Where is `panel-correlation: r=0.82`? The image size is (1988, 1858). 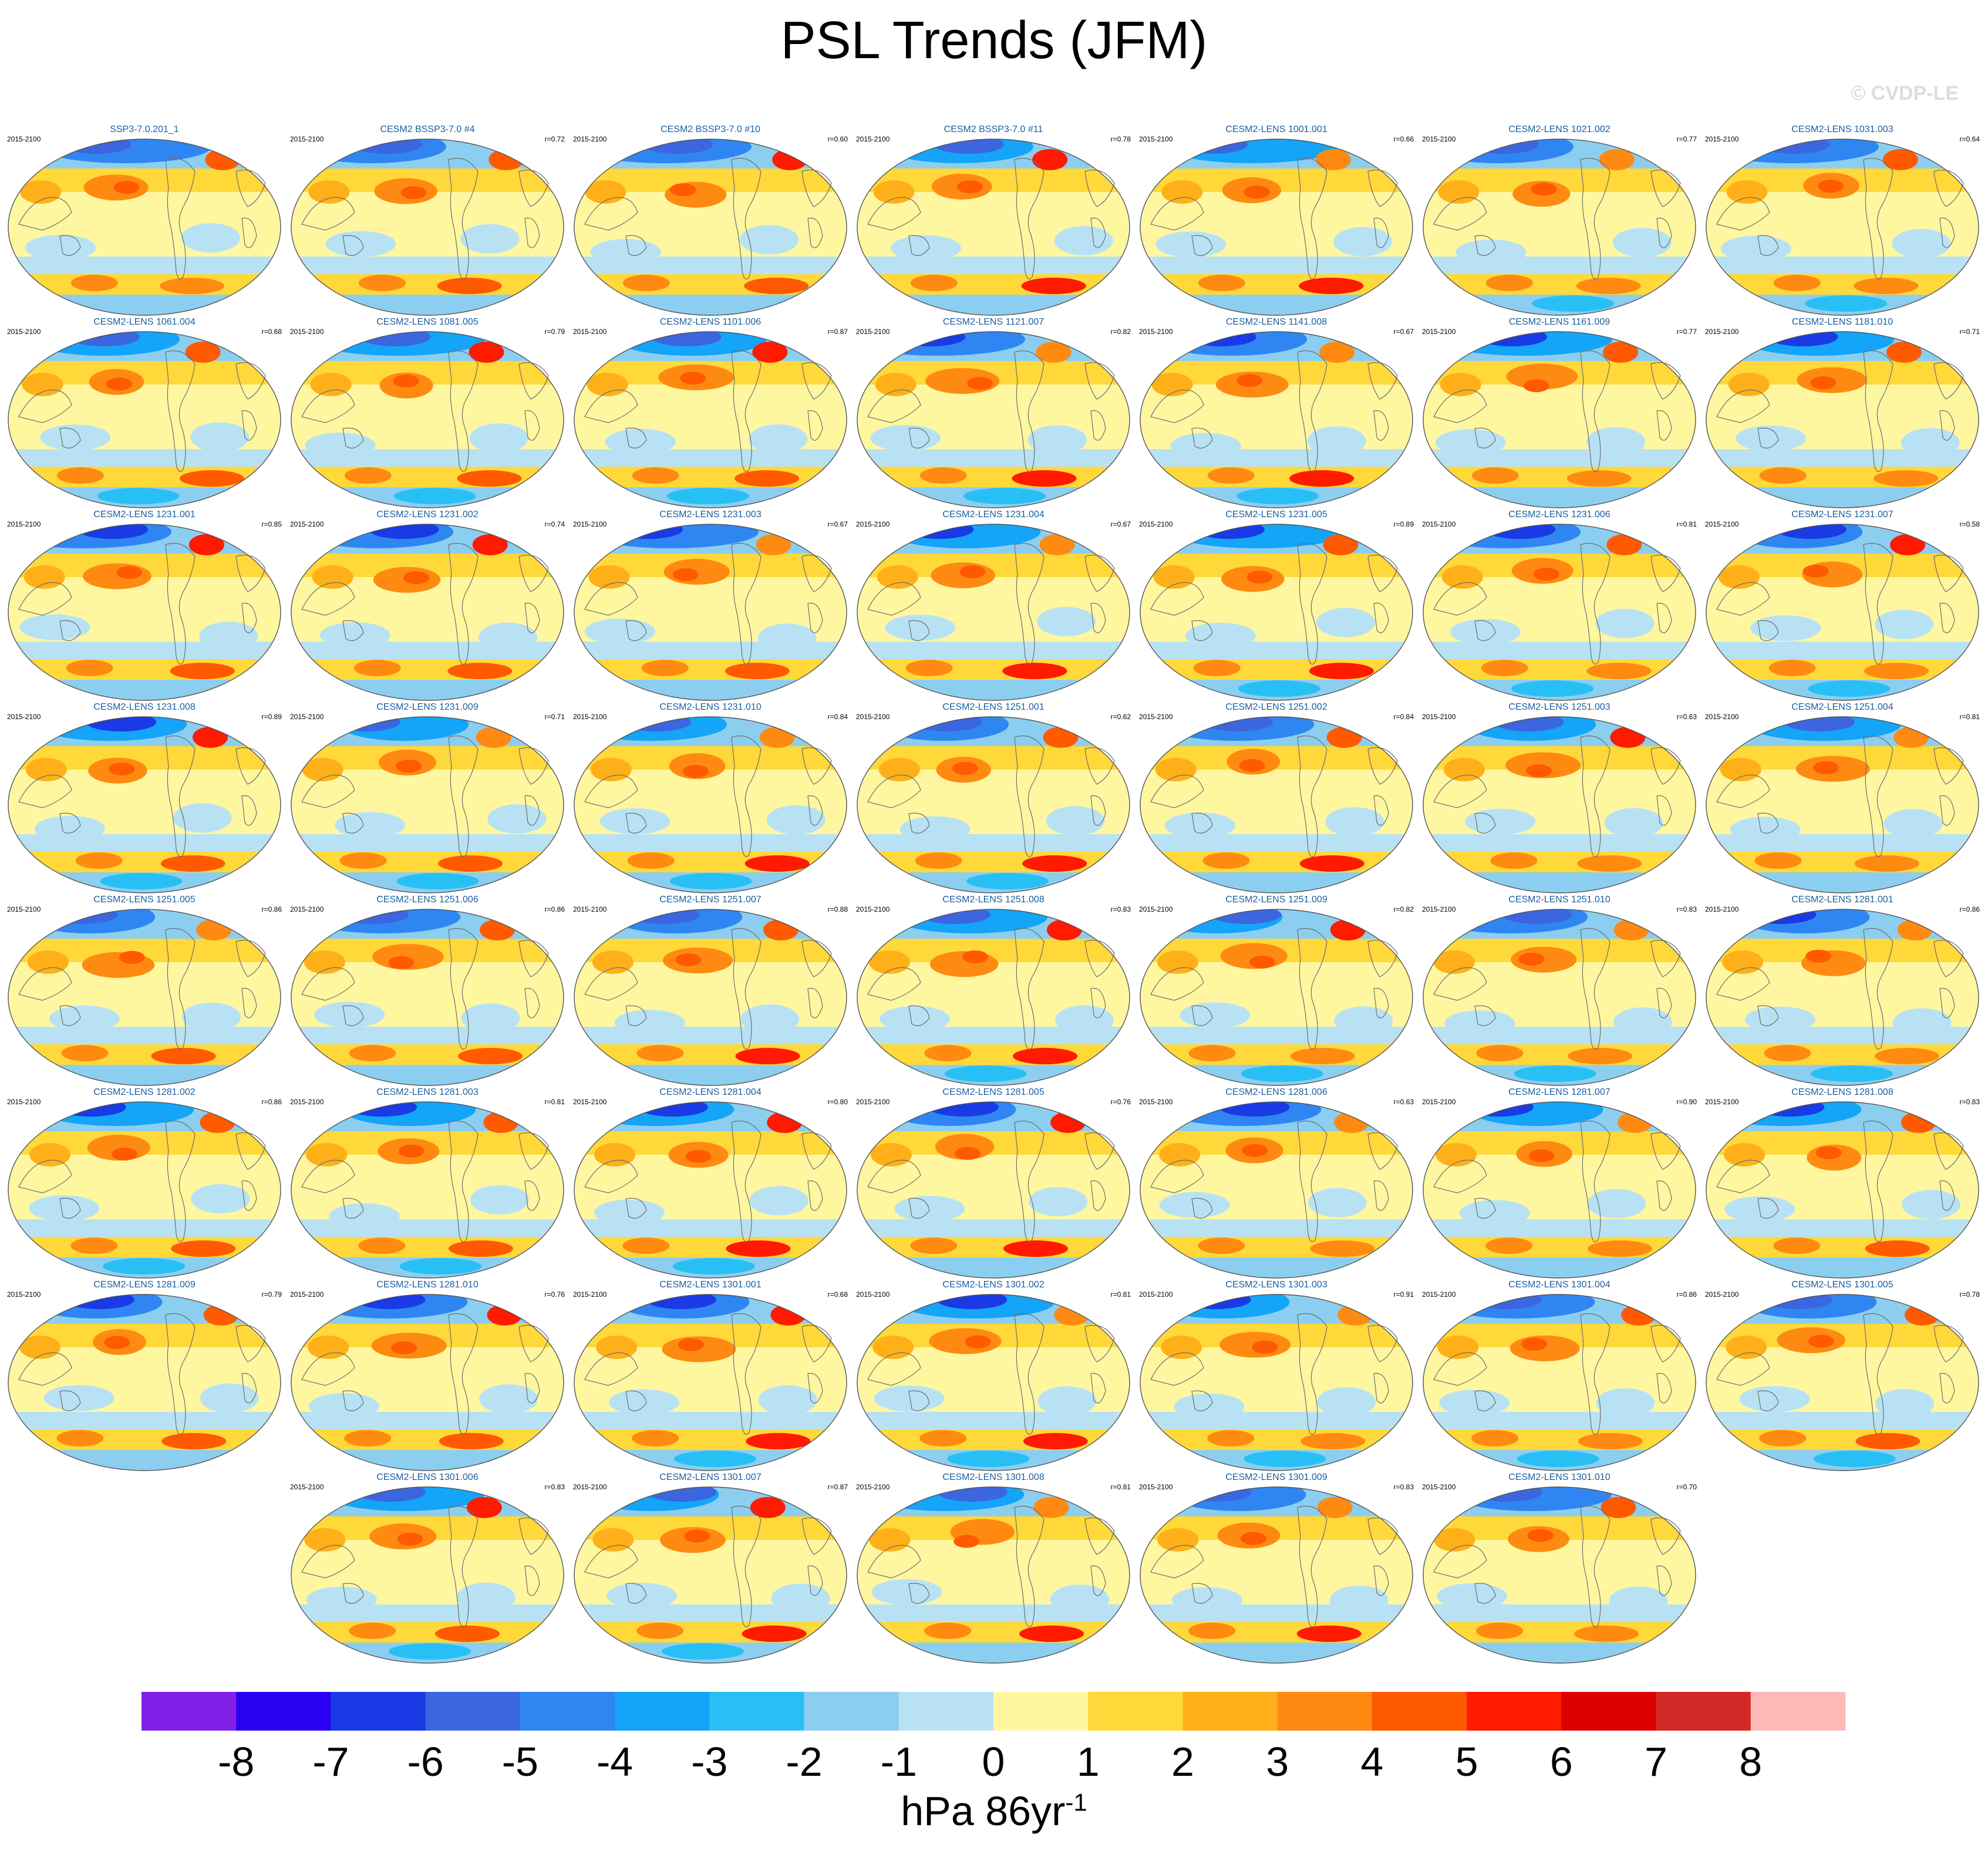
panel-correlation: r=0.82 is located at coordinates (1404, 909).